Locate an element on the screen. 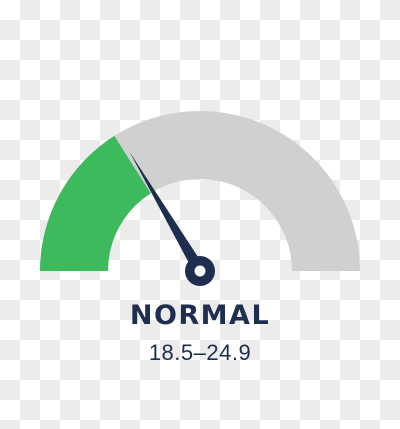 The image size is (400, 429). gauge-range-label: 18.5–24.9 is located at coordinates (200, 353).